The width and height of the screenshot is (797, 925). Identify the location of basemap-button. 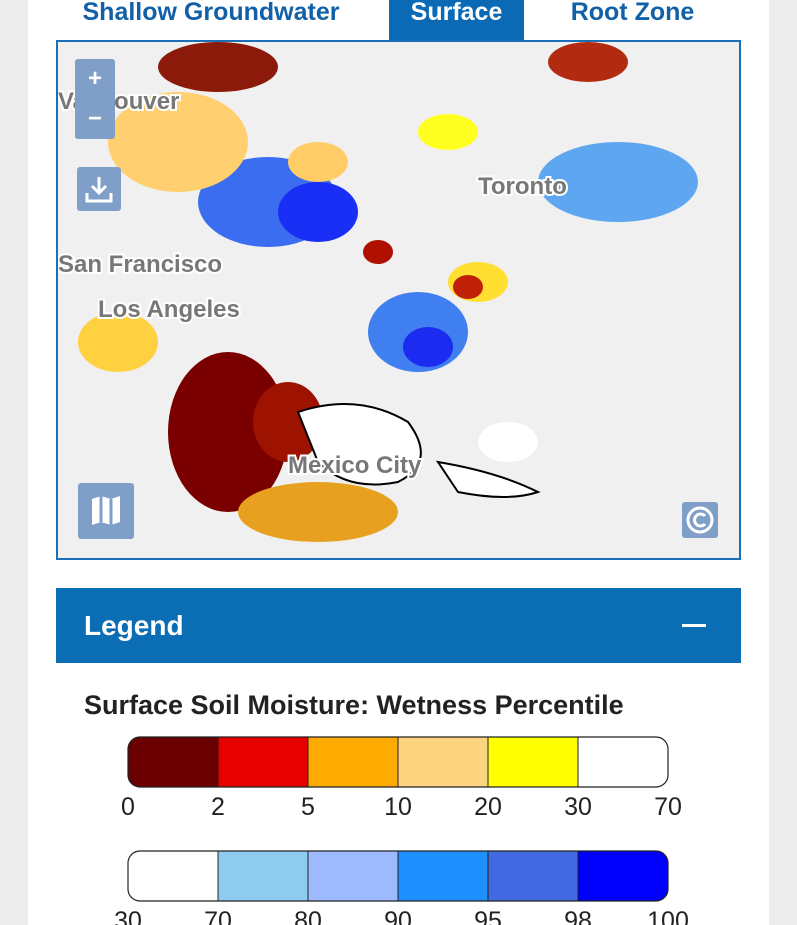
(106, 511).